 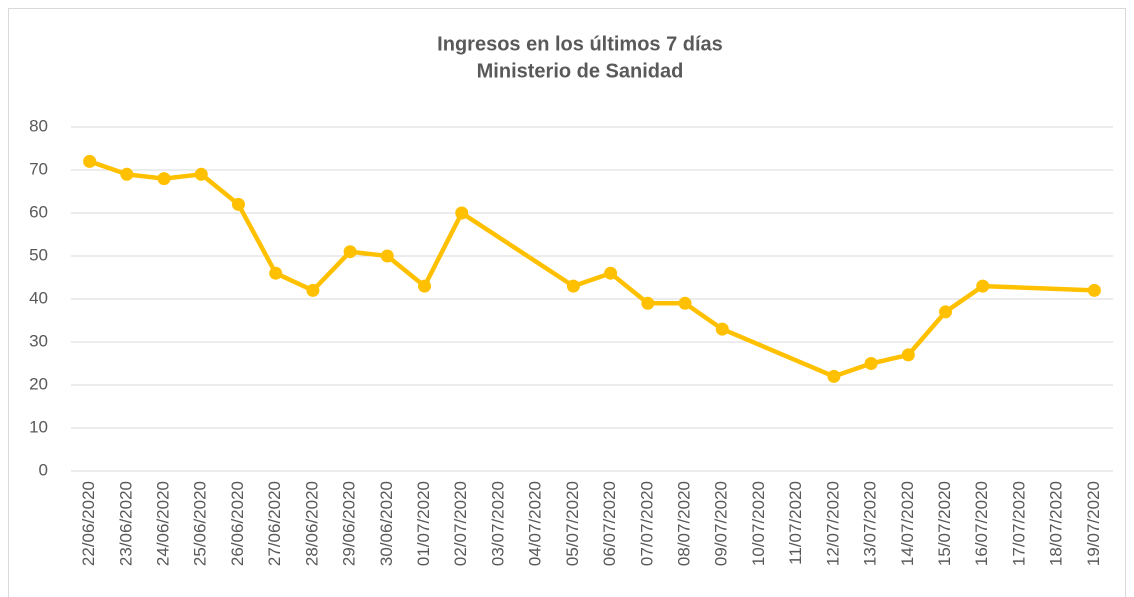 I want to click on x-tick-label: 24/06/2020, so click(x=163, y=523).